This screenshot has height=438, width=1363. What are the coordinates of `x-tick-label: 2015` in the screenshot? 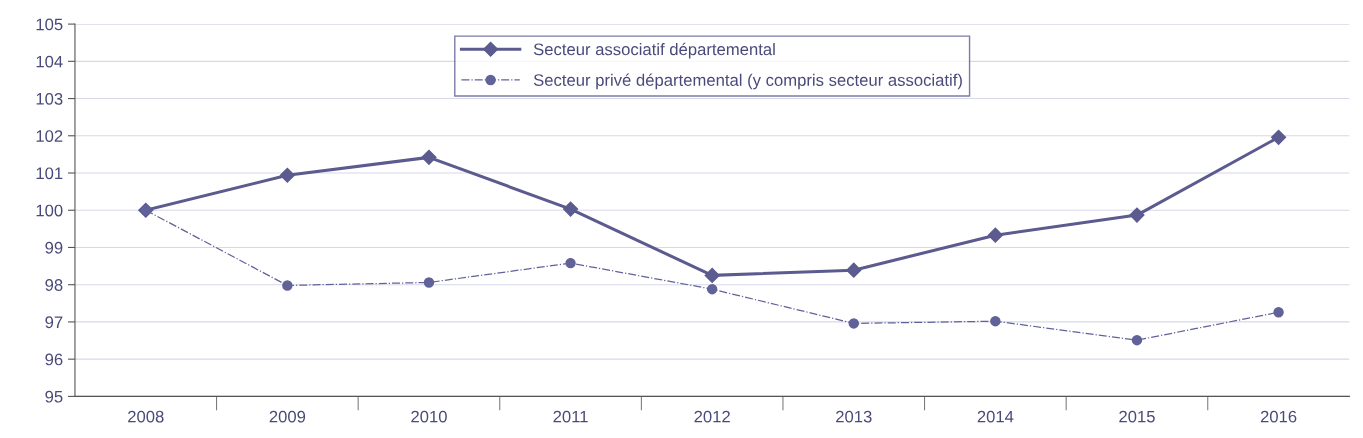 It's located at (1137, 416).